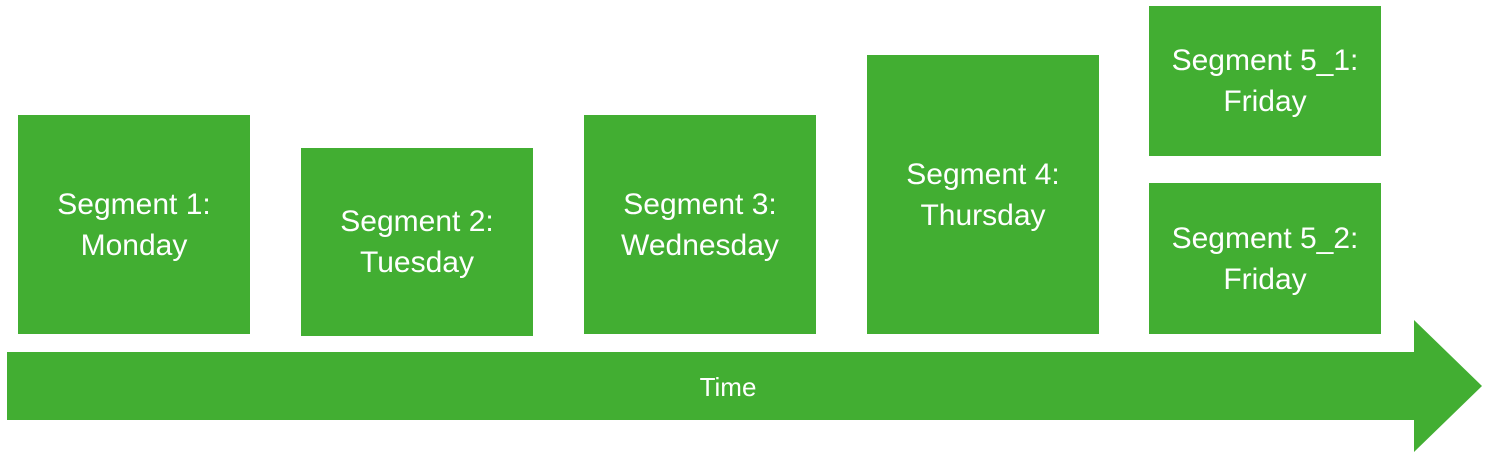 Image resolution: width=1486 pixels, height=458 pixels. What do you see at coordinates (1265, 60) in the screenshot?
I see `segment-5-1-title: Segment 5_1:` at bounding box center [1265, 60].